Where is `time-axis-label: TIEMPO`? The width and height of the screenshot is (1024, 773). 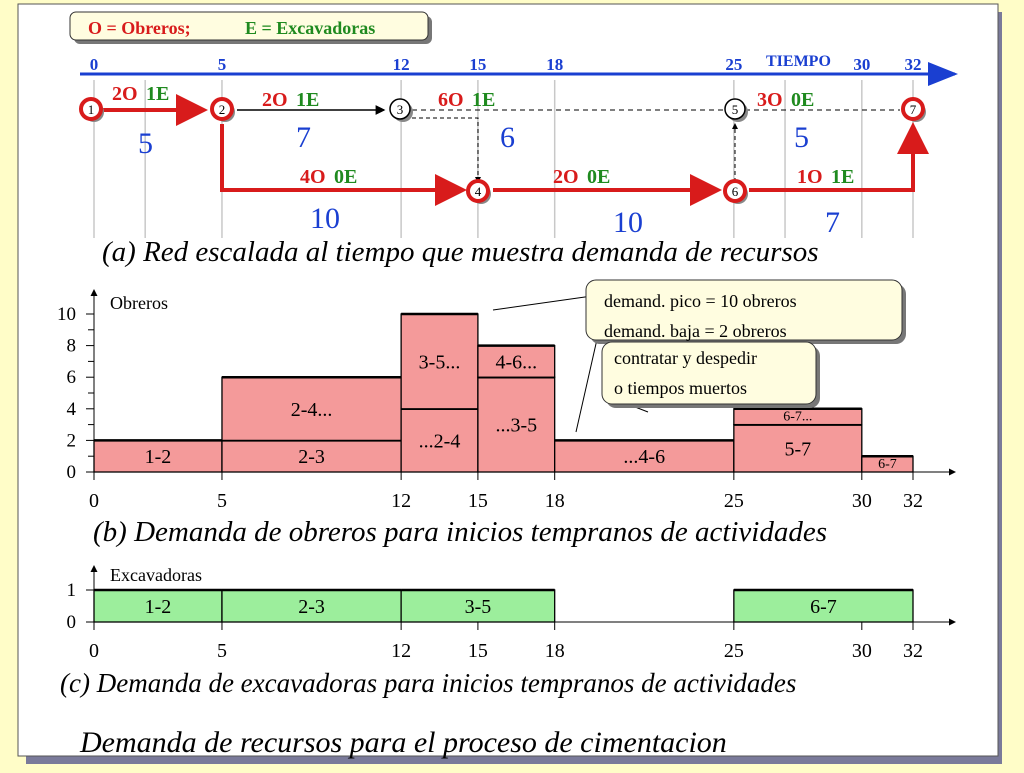 time-axis-label: TIEMPO is located at coordinates (798, 61).